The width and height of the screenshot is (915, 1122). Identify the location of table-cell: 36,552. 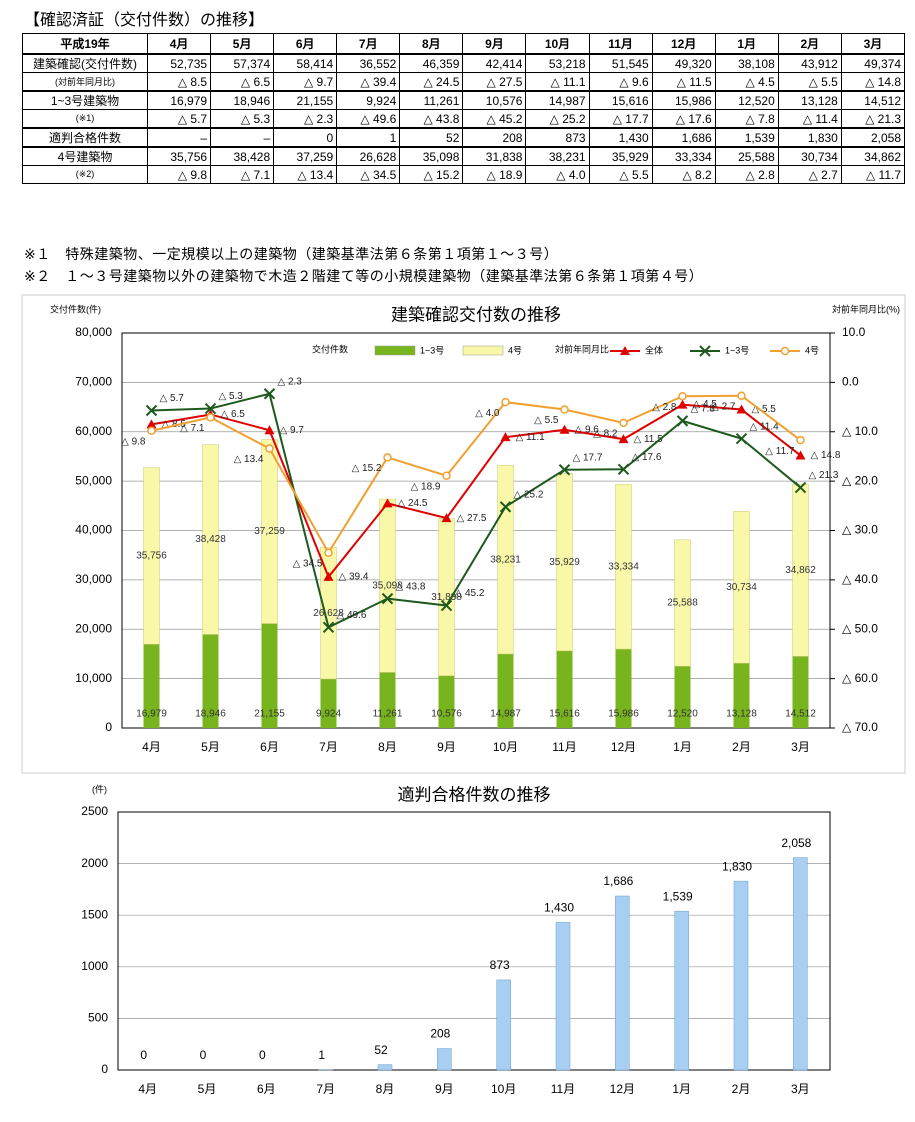
(368, 63).